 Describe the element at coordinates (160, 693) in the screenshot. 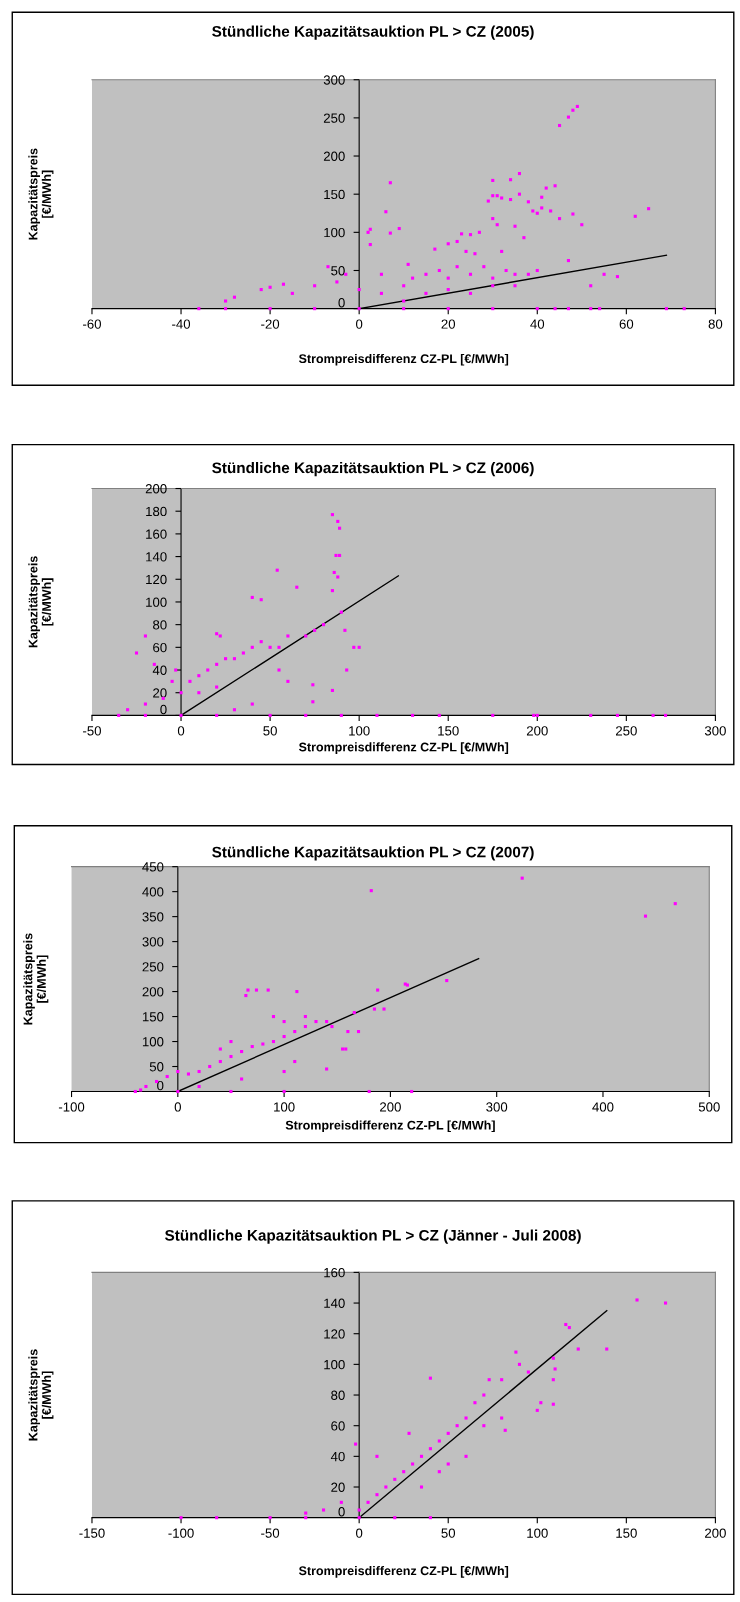

I see `y-tick-label: 20` at that location.